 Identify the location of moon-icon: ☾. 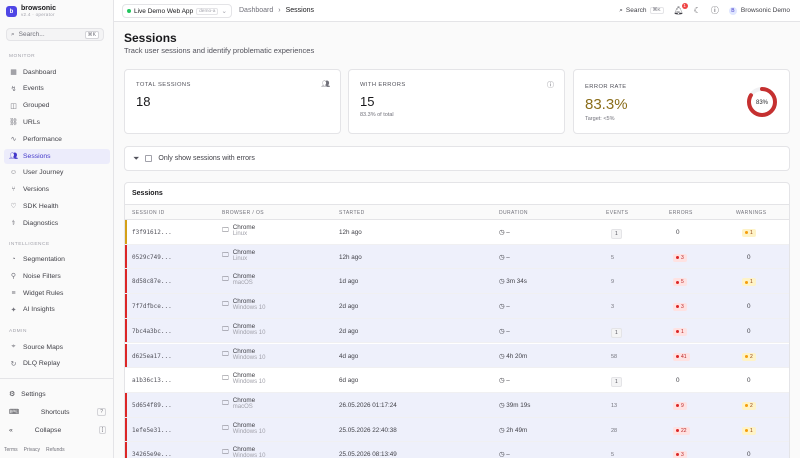
(697, 10).